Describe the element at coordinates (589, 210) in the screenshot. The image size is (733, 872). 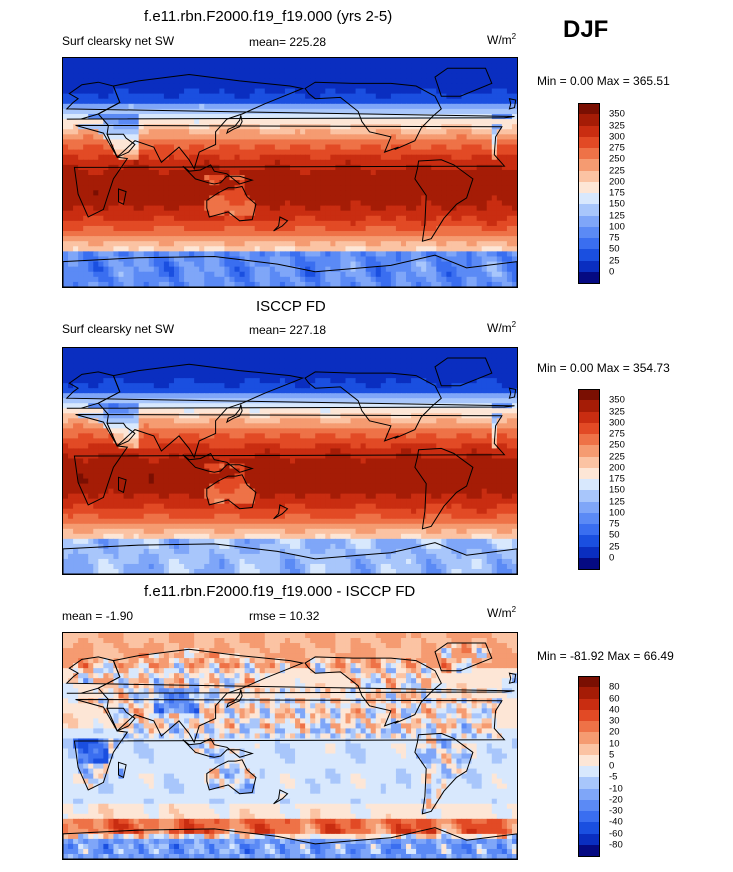
I see `colorbar-swatch` at that location.